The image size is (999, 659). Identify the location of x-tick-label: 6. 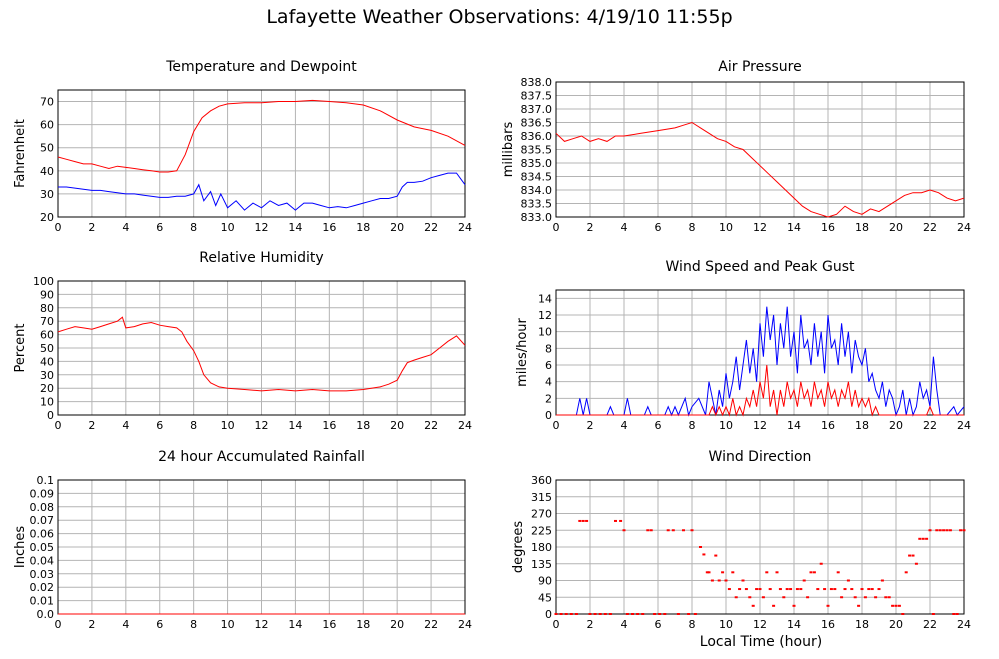
(159, 425).